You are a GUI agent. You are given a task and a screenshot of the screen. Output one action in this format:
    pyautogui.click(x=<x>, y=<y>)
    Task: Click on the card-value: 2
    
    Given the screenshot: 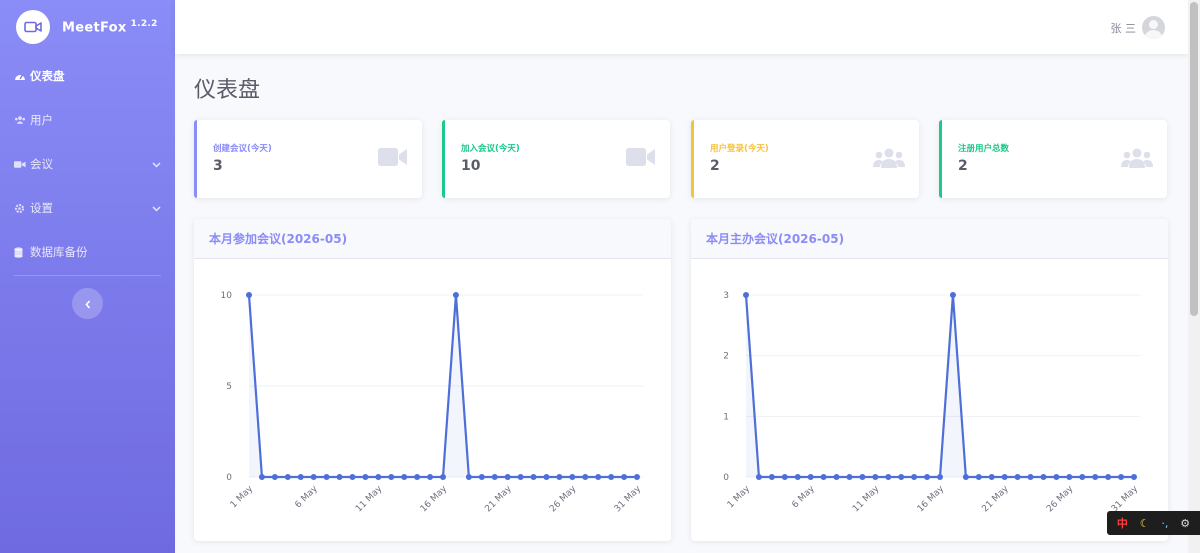 What is the action you would take?
    pyautogui.click(x=963, y=166)
    